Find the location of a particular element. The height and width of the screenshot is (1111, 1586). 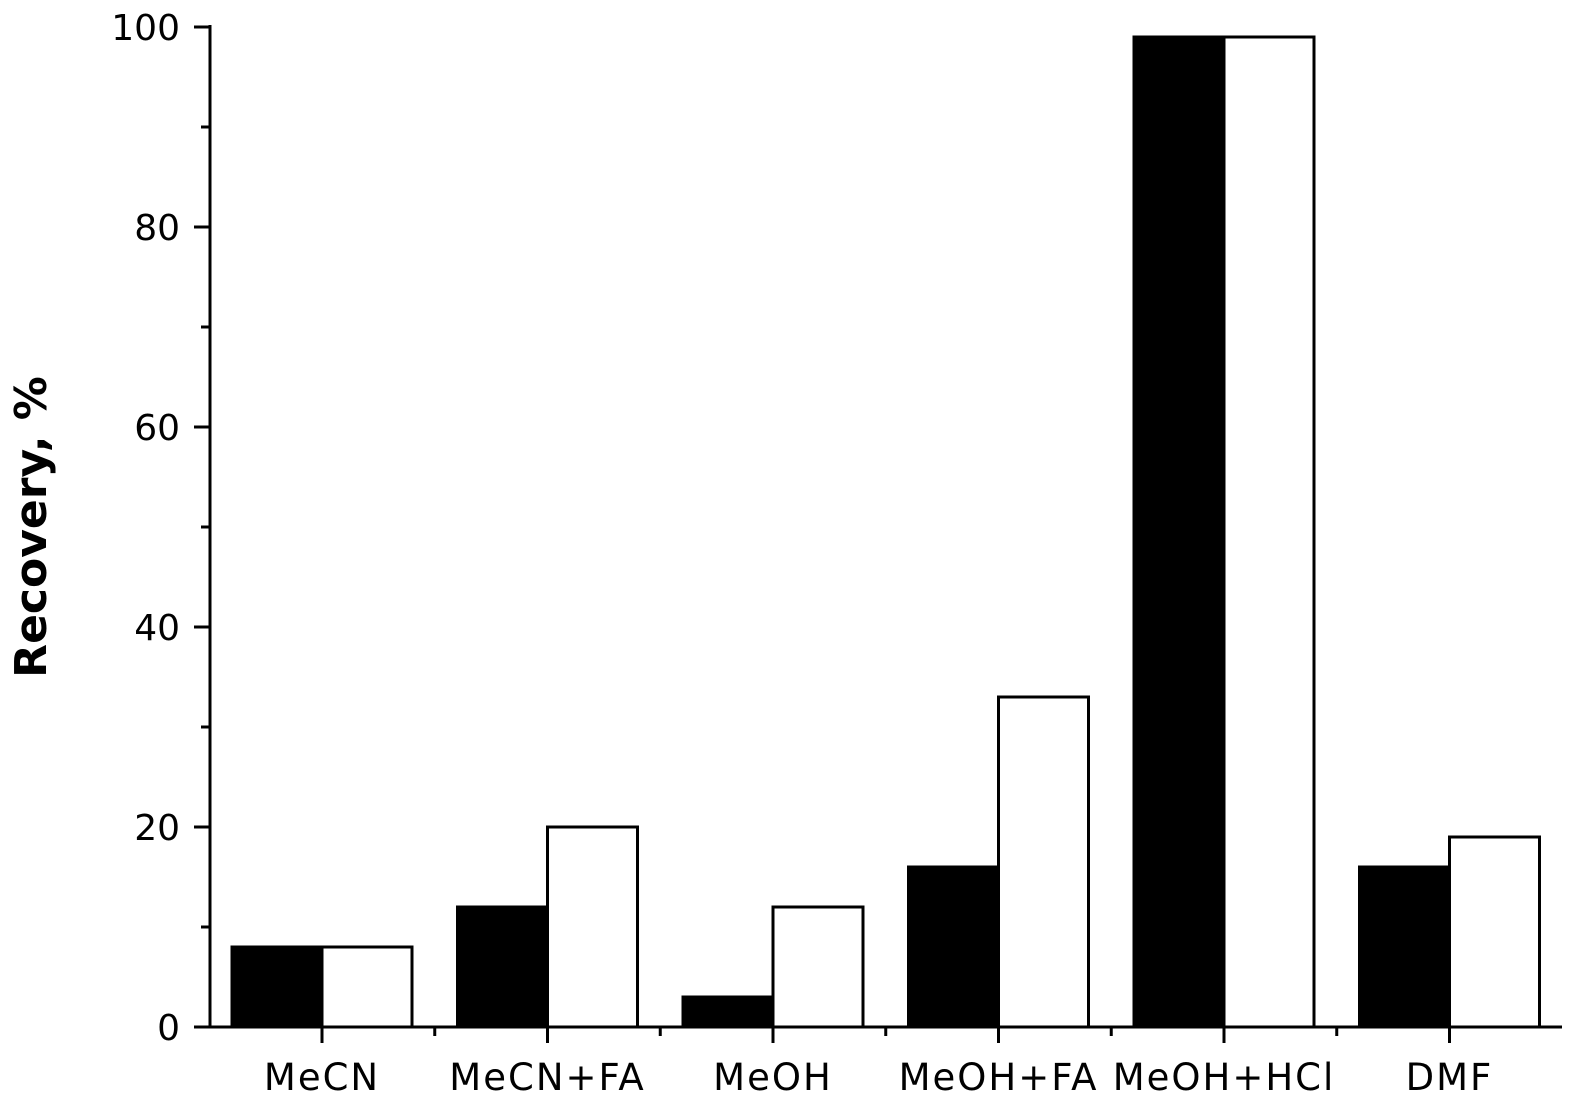

x-tick-label: DMF is located at coordinates (1450, 1077).